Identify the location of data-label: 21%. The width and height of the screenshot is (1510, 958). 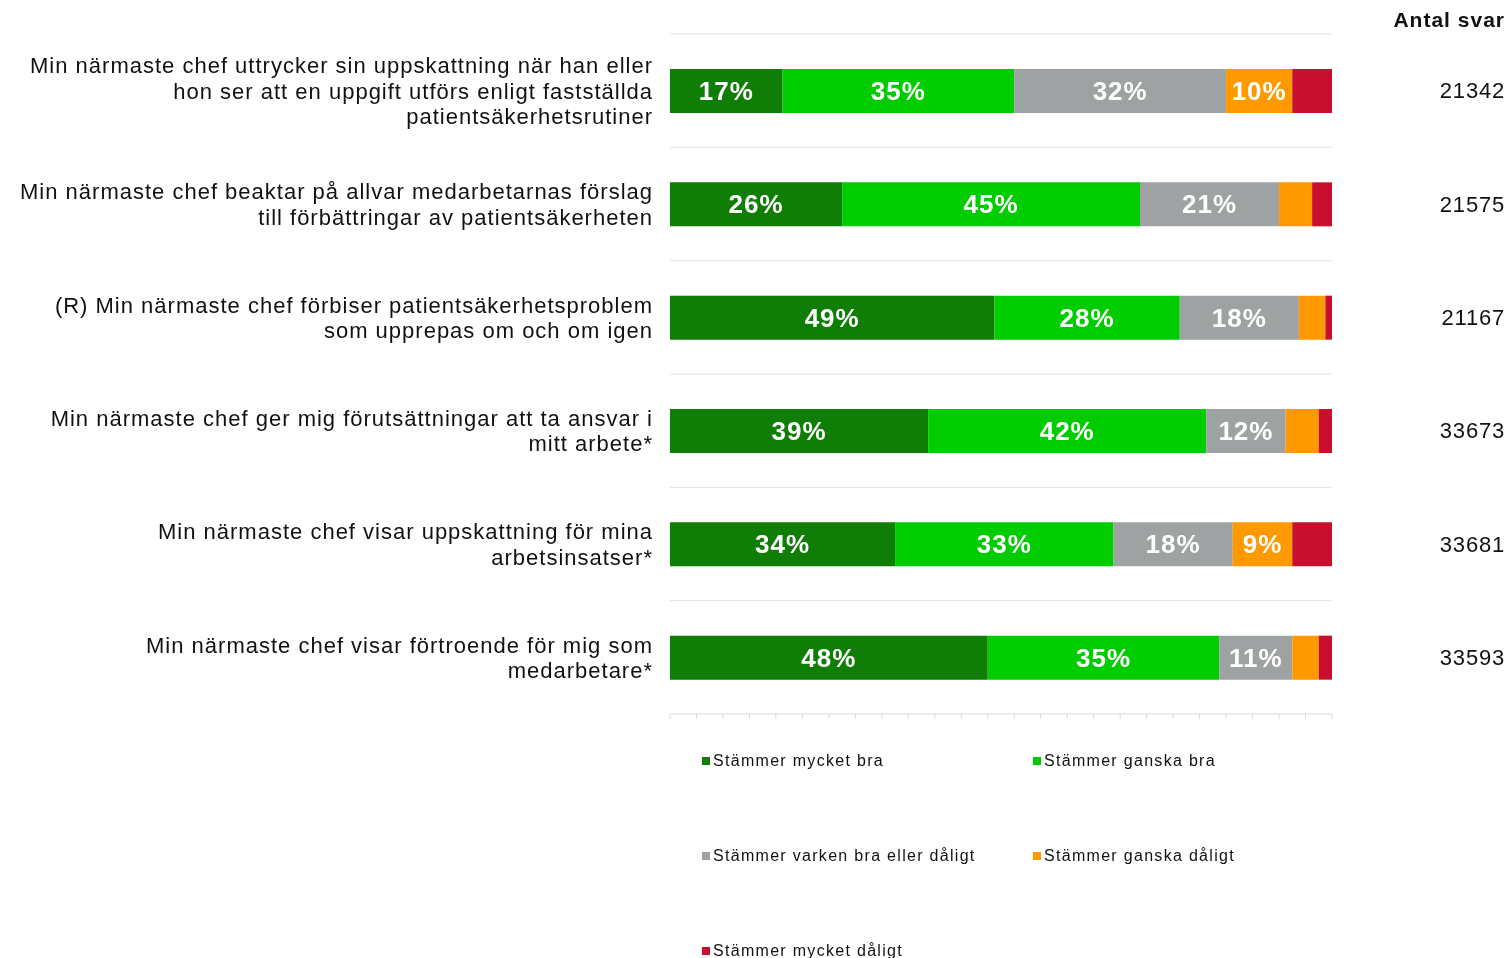
(1210, 204).